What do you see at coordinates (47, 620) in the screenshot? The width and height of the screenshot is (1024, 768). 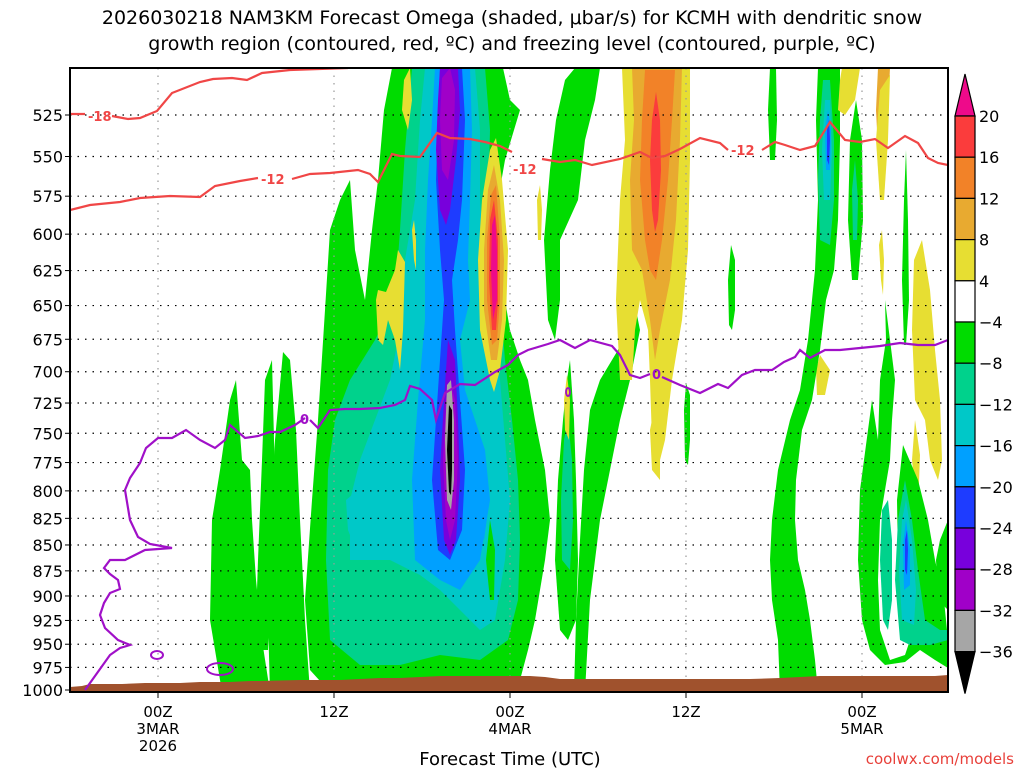 I see `y-tick-label: 925` at bounding box center [47, 620].